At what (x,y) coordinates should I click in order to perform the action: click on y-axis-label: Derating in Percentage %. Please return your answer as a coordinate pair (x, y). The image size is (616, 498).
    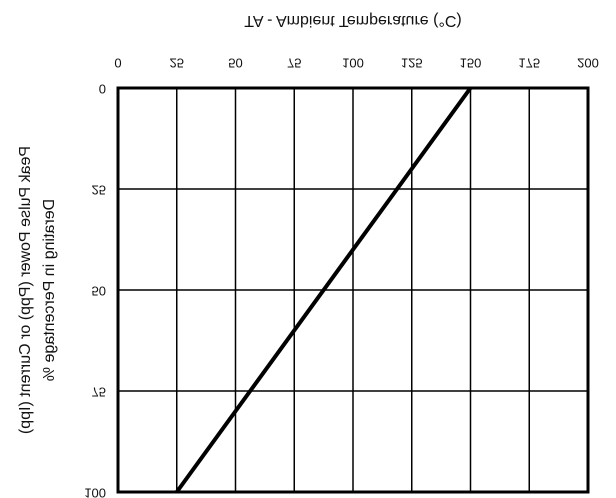
    Looking at the image, I should click on (49, 290).